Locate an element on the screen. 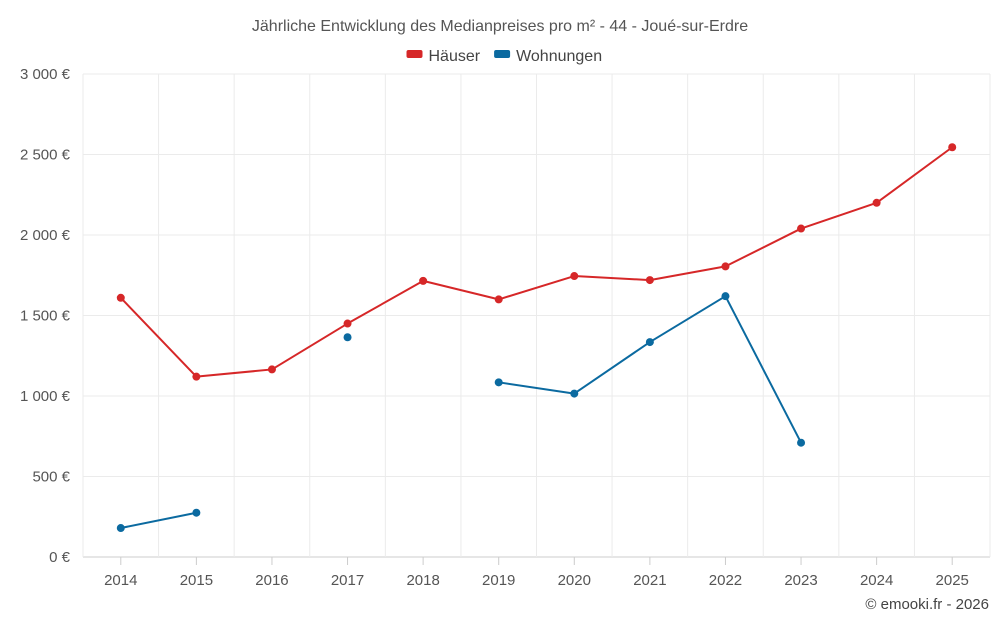  y-tick-label: 2 500 € is located at coordinates (45, 155).